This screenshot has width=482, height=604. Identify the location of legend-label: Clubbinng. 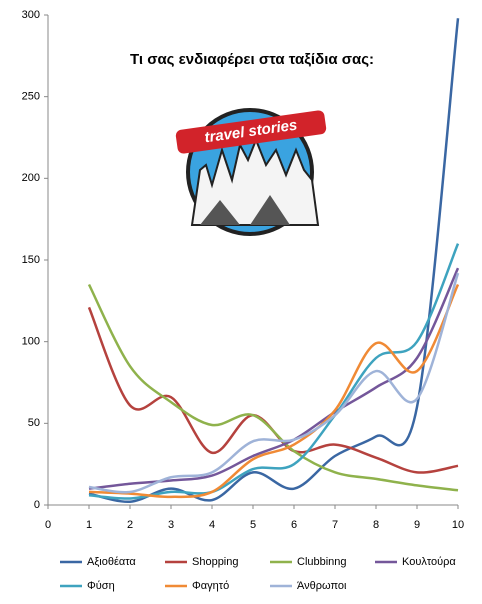
(322, 562).